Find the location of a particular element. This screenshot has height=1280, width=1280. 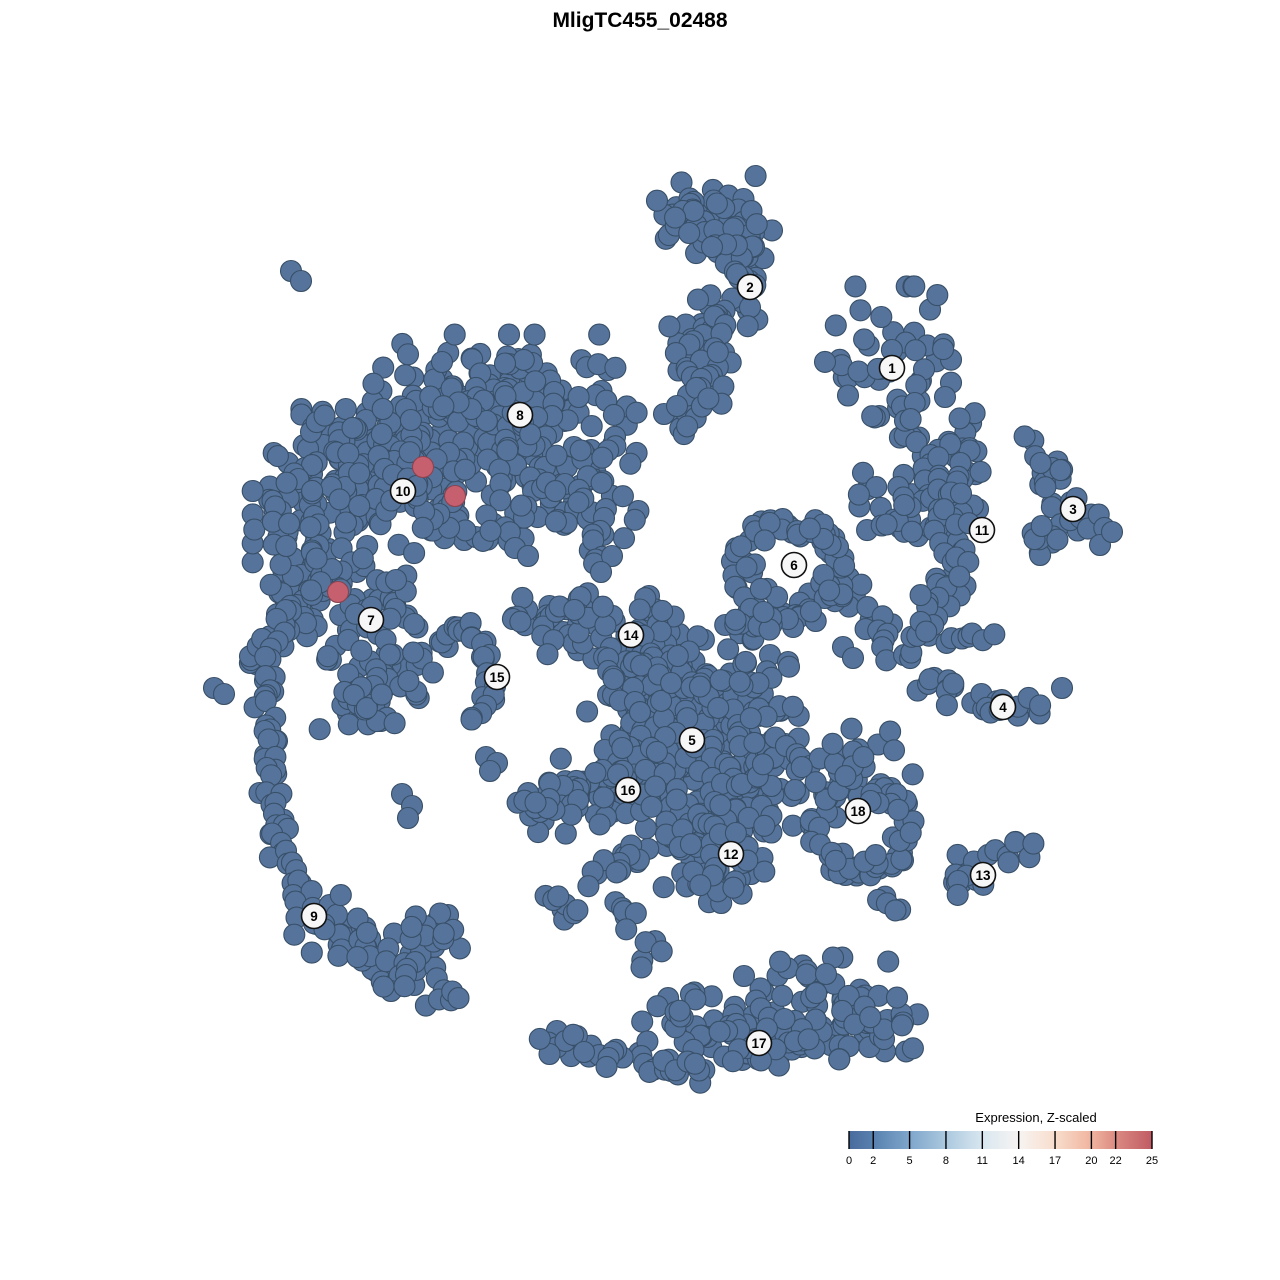

cluster-label-1: 1 is located at coordinates (892, 368).